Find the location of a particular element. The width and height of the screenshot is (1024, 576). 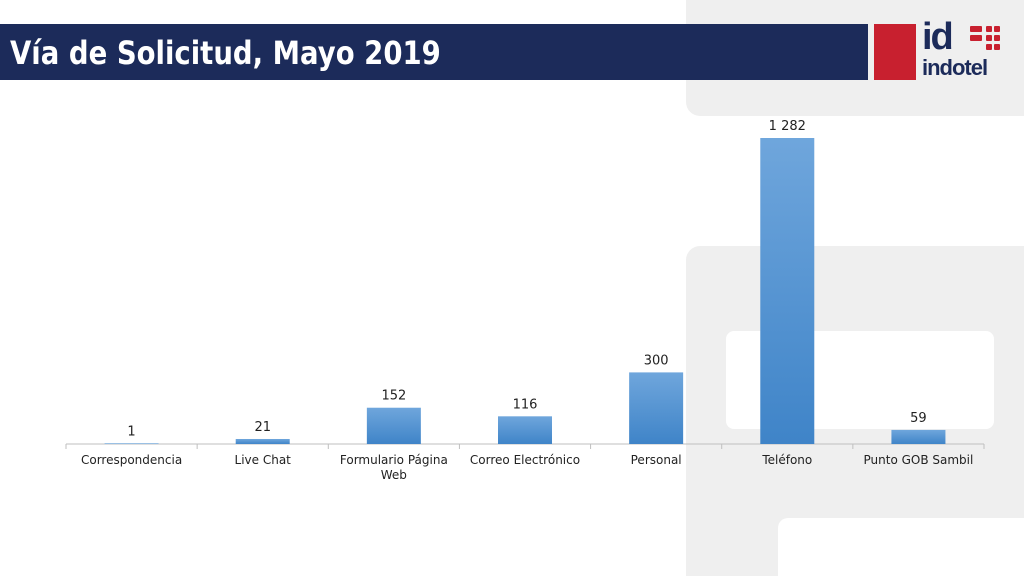

logo-mark: id is located at coordinates (938, 37).